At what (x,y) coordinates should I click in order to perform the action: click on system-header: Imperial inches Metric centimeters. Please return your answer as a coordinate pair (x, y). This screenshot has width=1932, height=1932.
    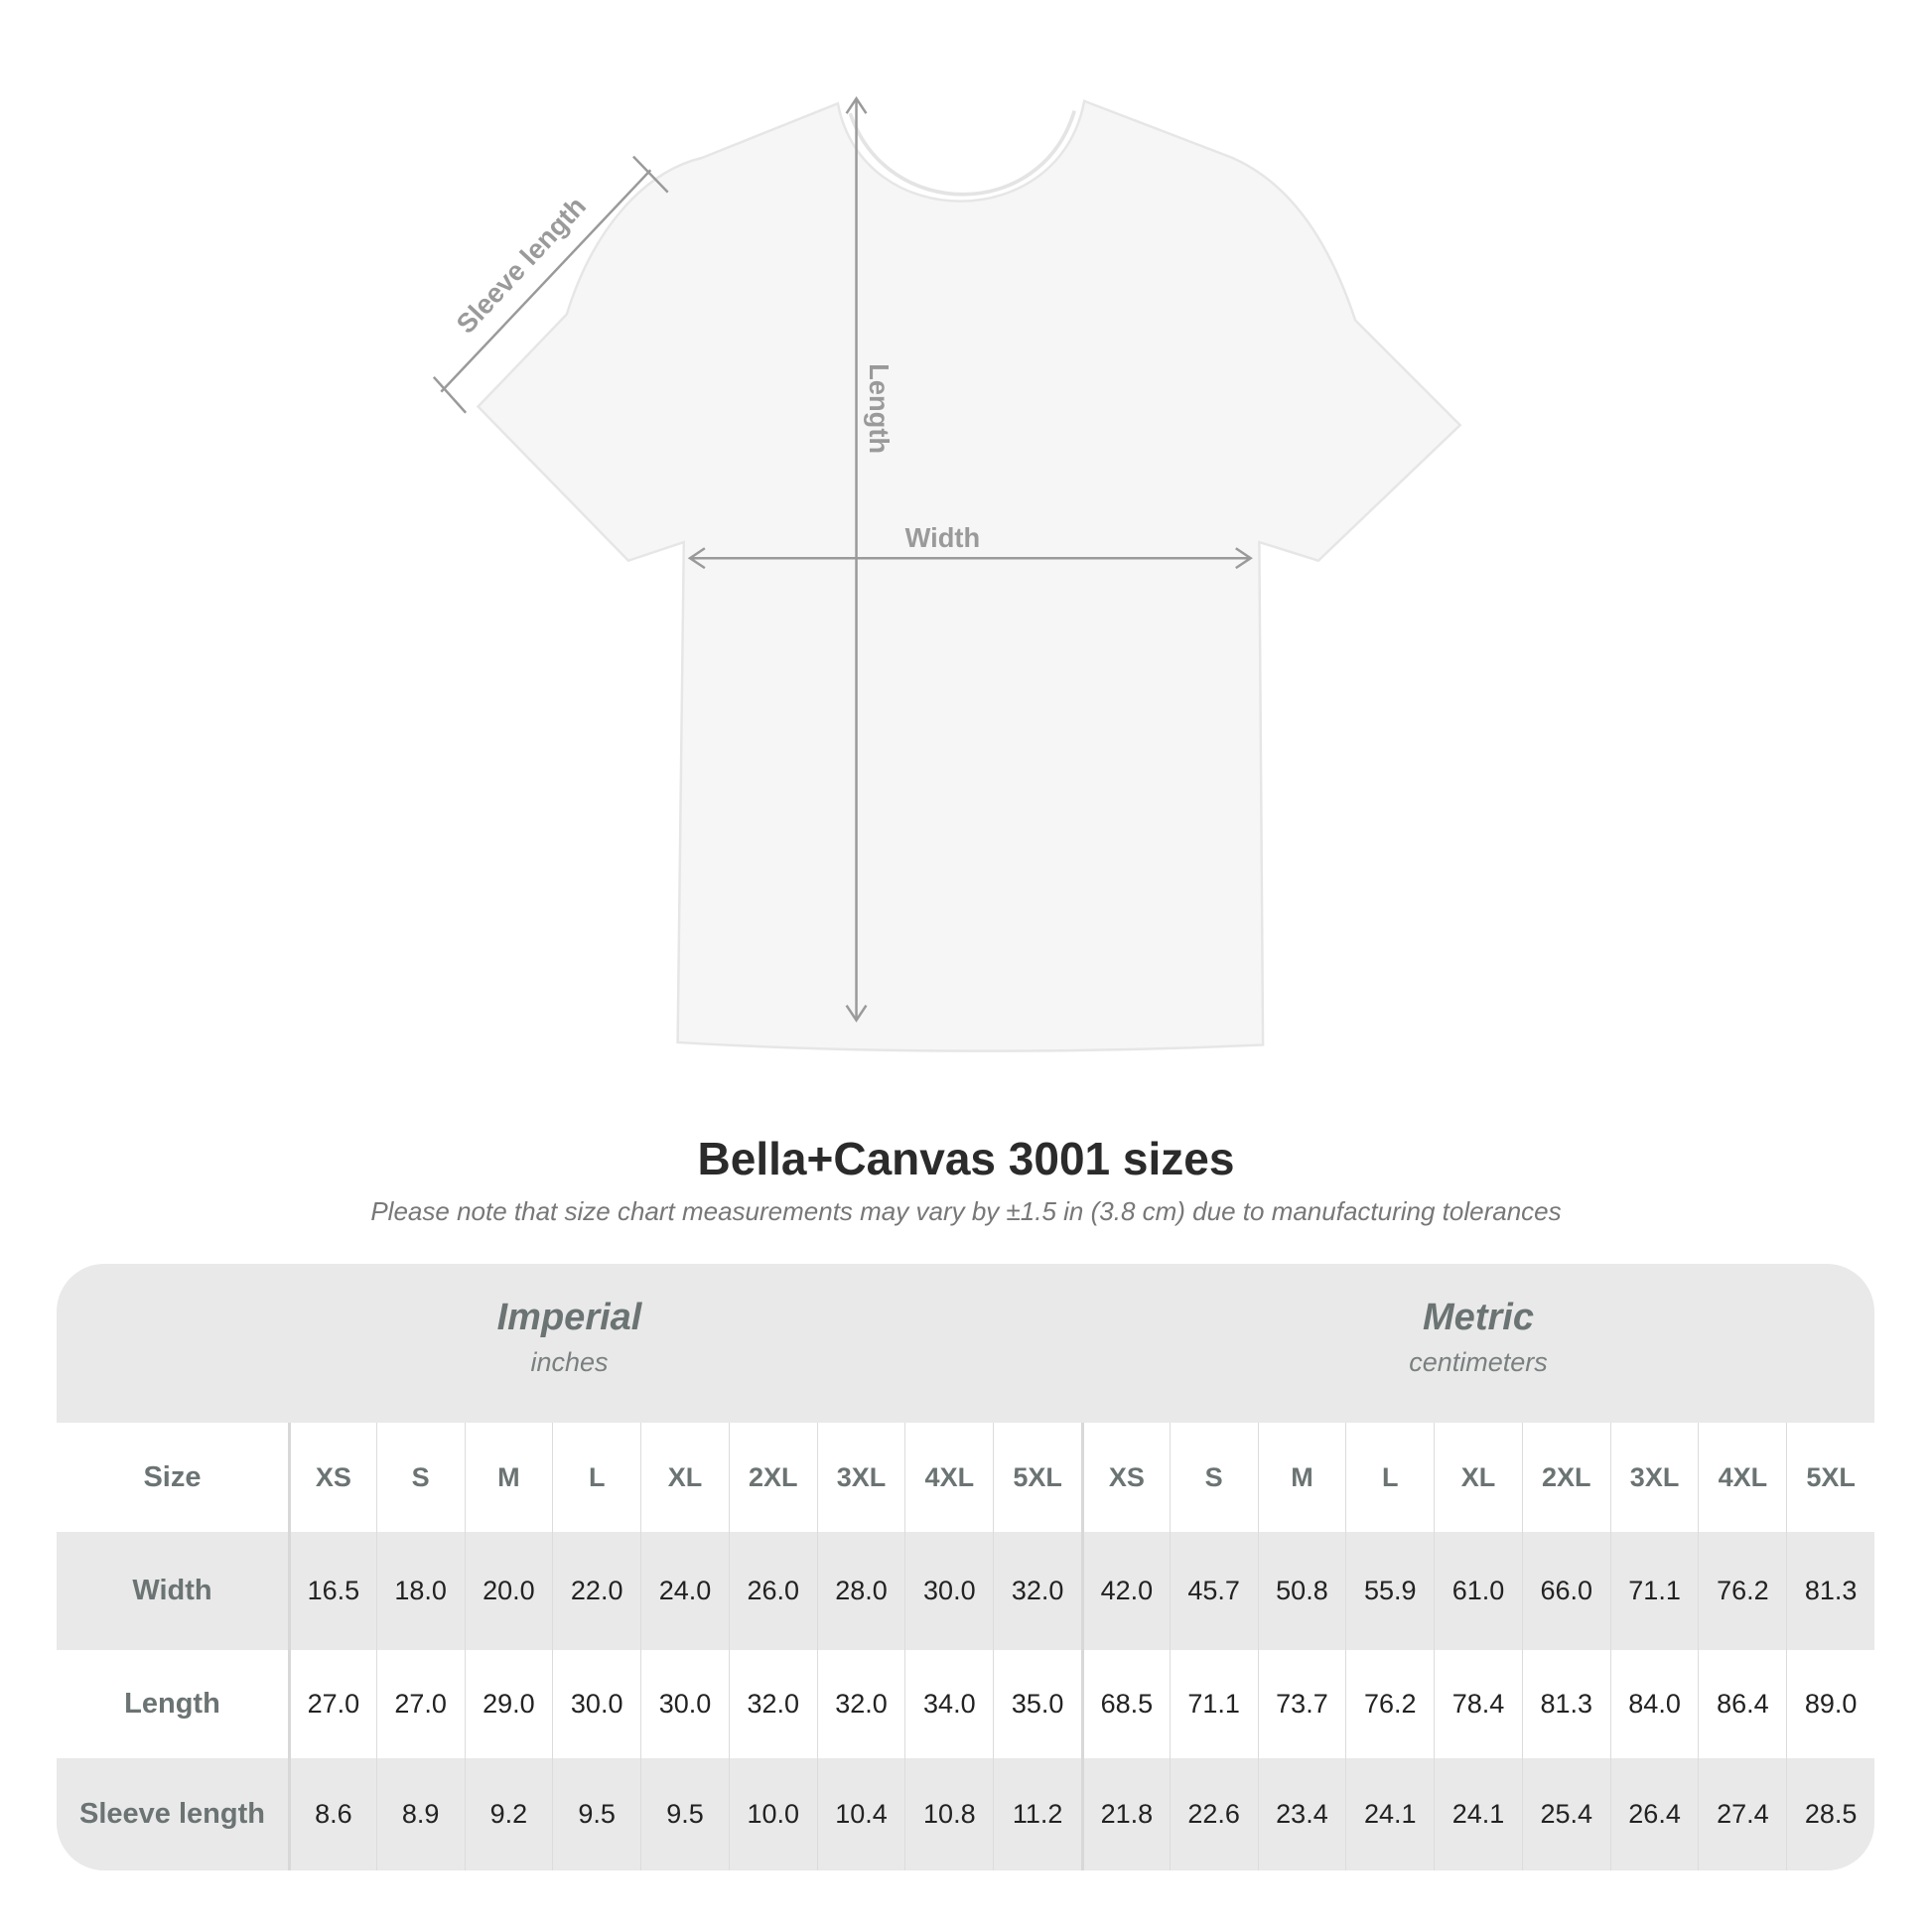
    Looking at the image, I should click on (966, 1343).